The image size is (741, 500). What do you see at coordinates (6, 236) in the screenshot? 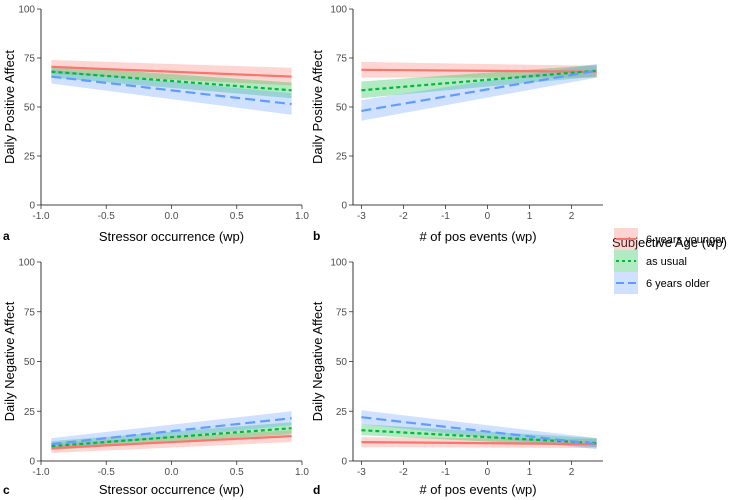
I see `panel-letter: a` at bounding box center [6, 236].